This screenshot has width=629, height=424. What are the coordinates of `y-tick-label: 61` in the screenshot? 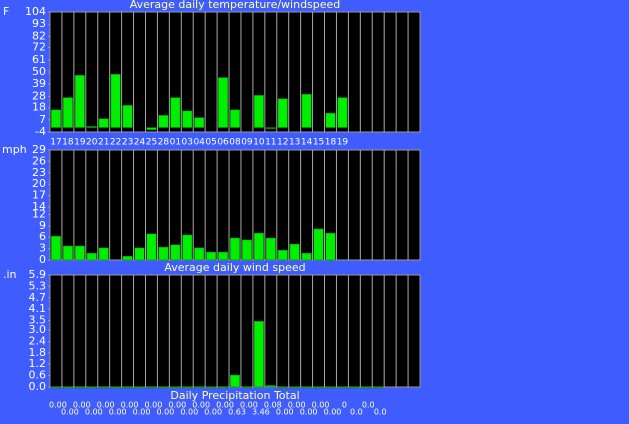 It's located at (39, 59).